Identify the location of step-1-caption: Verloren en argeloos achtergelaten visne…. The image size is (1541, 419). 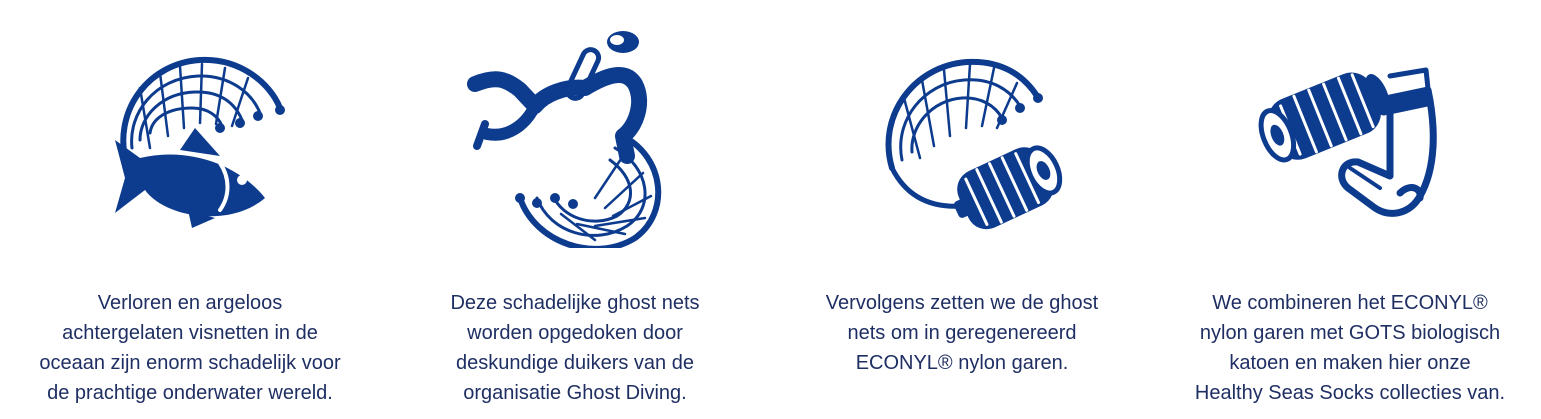
(190, 348).